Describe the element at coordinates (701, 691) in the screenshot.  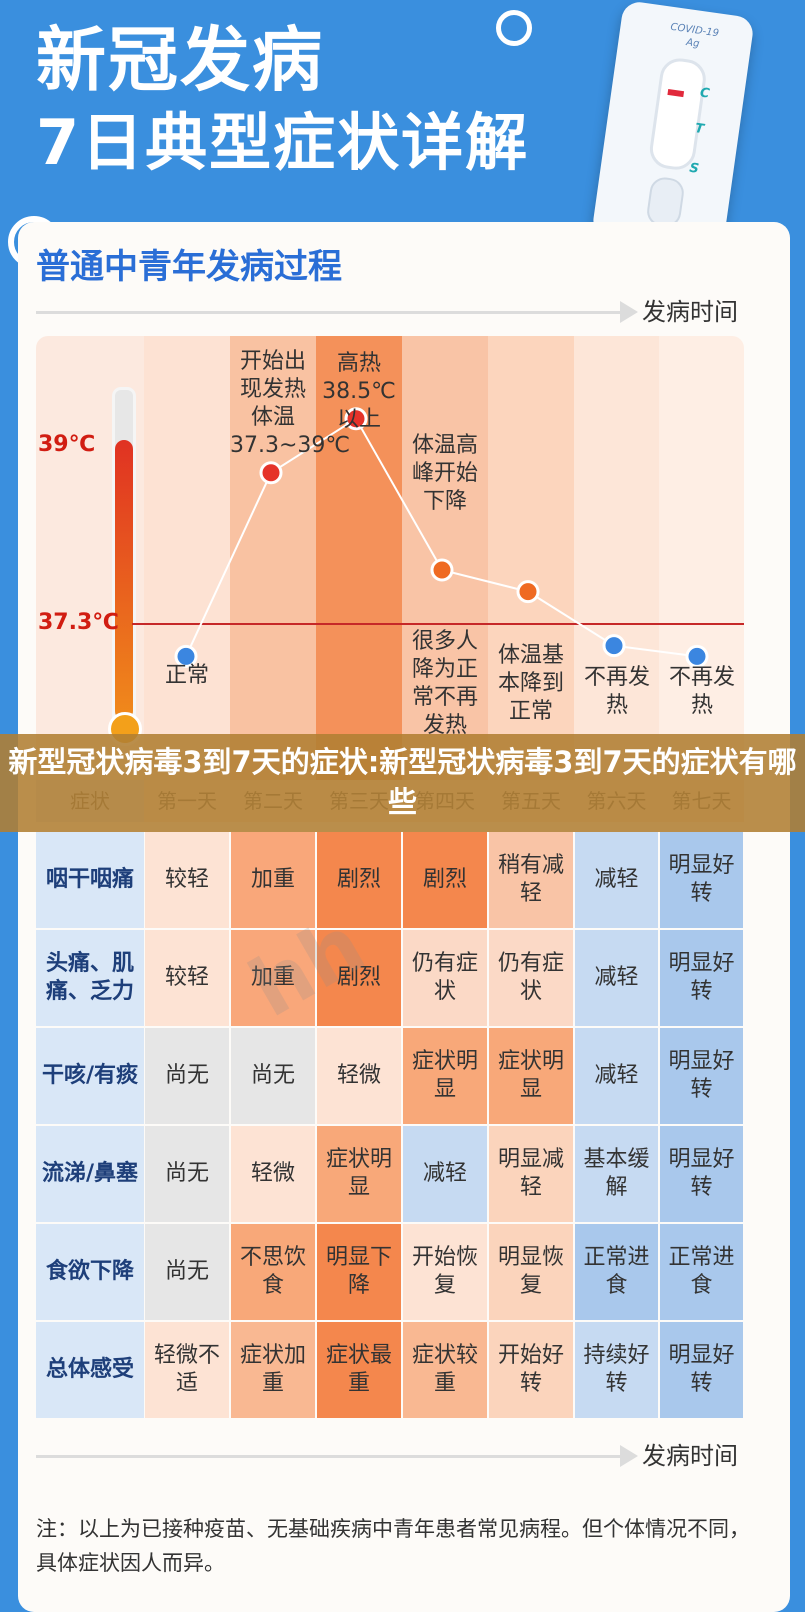
I see `note-day7: 不再发热` at that location.